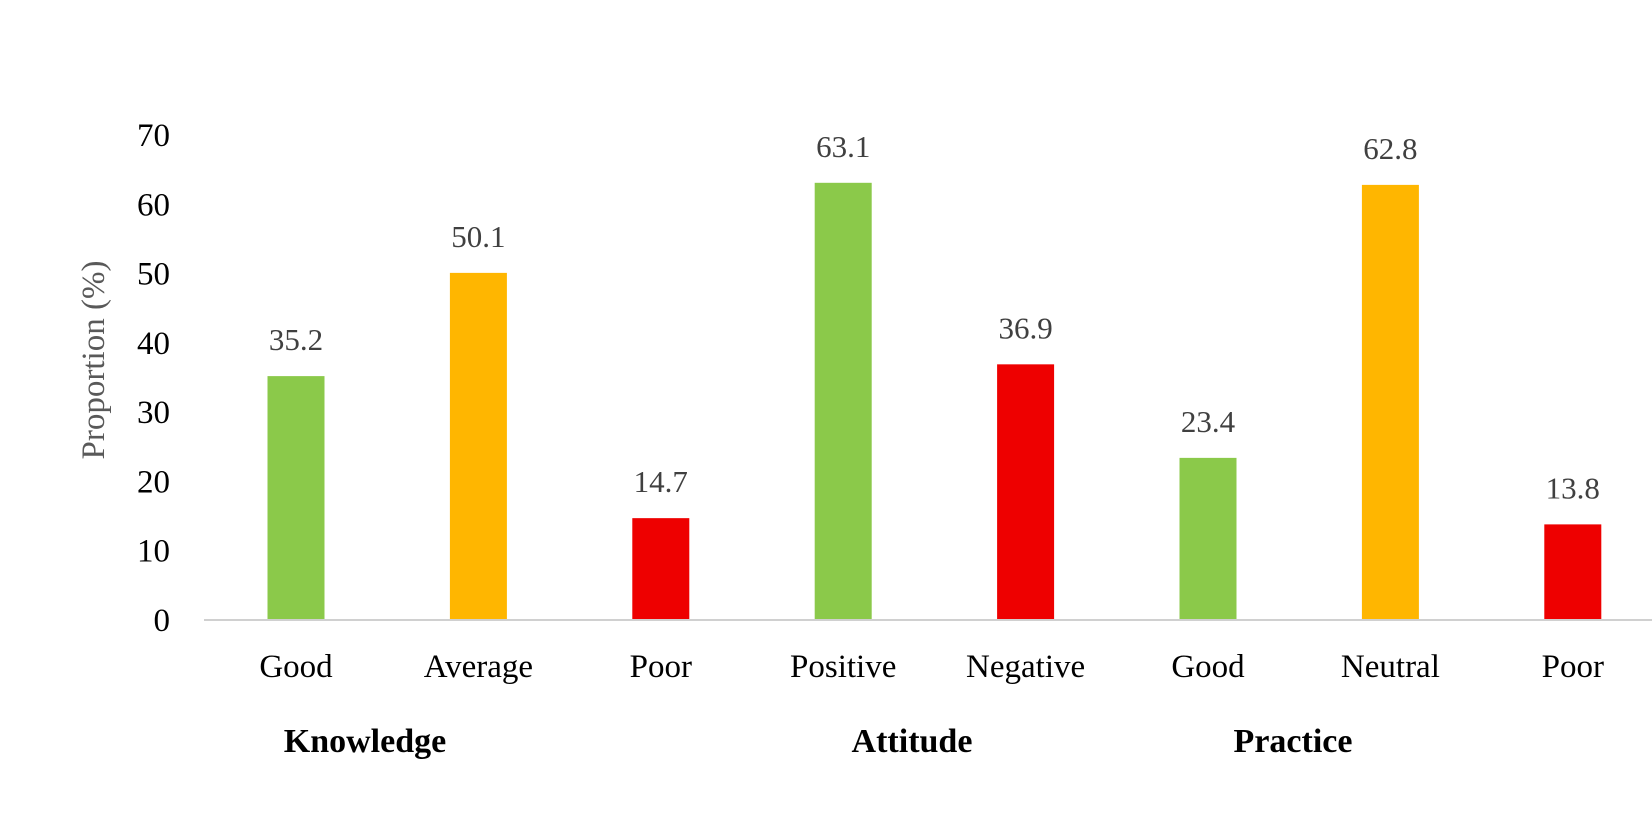 The image size is (1652, 820). What do you see at coordinates (153, 205) in the screenshot?
I see `y-tick-label: 60` at bounding box center [153, 205].